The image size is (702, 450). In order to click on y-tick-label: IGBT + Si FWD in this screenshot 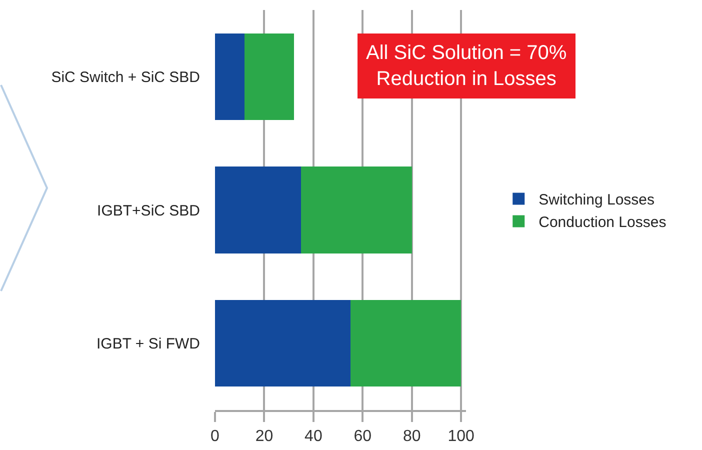, I will do `click(148, 344)`.